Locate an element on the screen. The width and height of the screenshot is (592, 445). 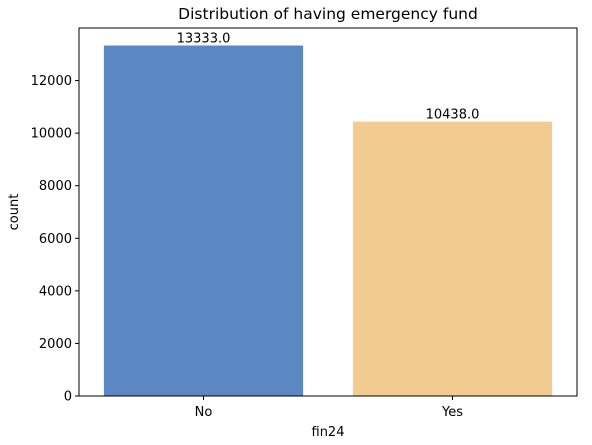
bar-value-label-no: 13333.0 is located at coordinates (204, 39).